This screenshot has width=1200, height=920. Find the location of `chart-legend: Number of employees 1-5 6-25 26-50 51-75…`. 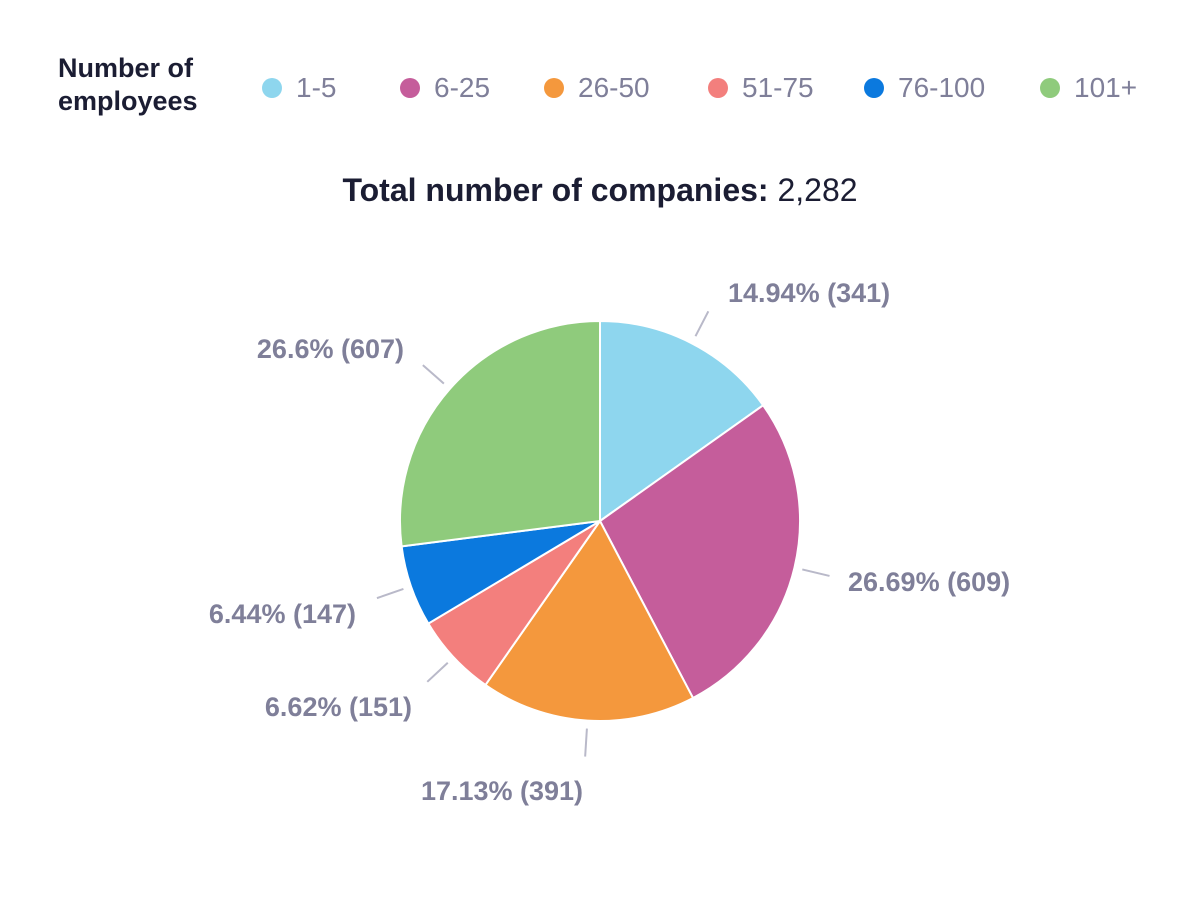

chart-legend: Number of employees 1-5 6-25 26-50 51-75… is located at coordinates (608, 88).